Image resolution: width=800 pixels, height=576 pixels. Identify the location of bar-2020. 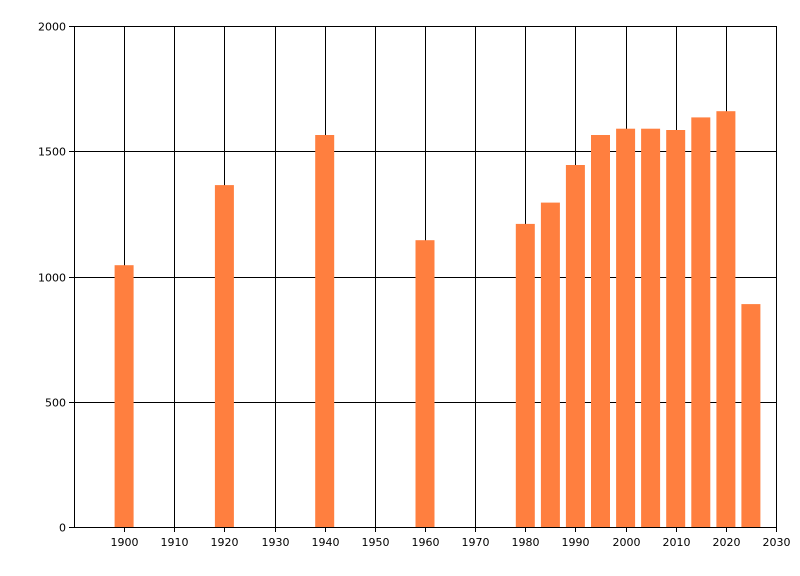
(726, 319).